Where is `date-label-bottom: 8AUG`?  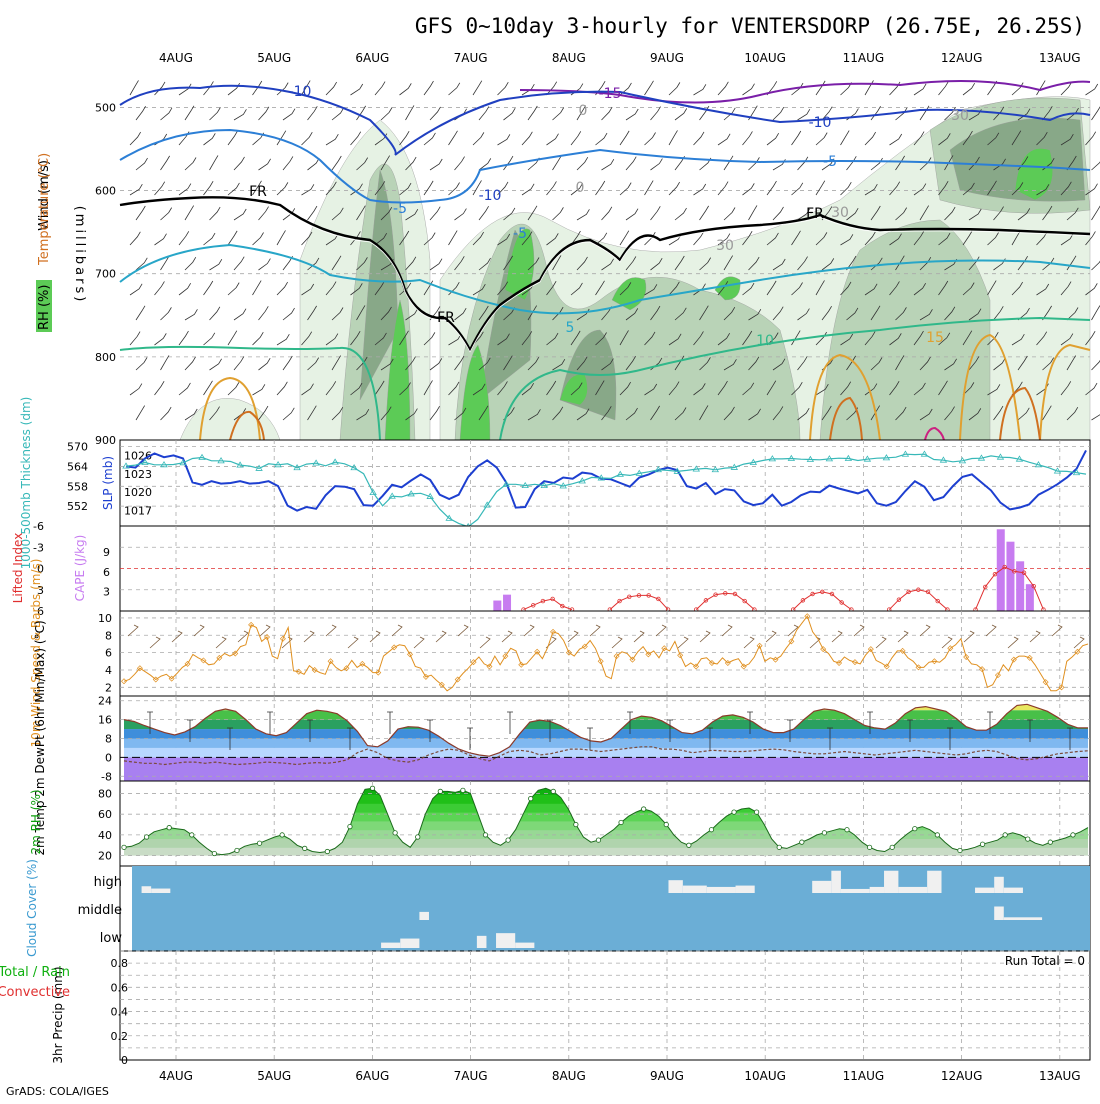 date-label-bottom: 8AUG is located at coordinates (569, 1076).